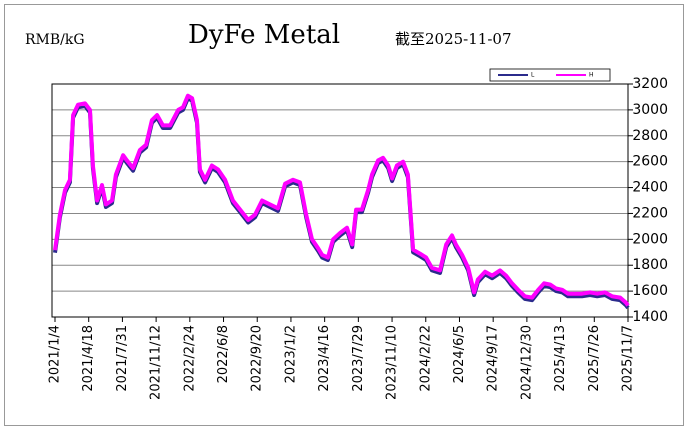  Describe the element at coordinates (156, 362) in the screenshot. I see `x-tick-label: 2021/11/12` at that location.